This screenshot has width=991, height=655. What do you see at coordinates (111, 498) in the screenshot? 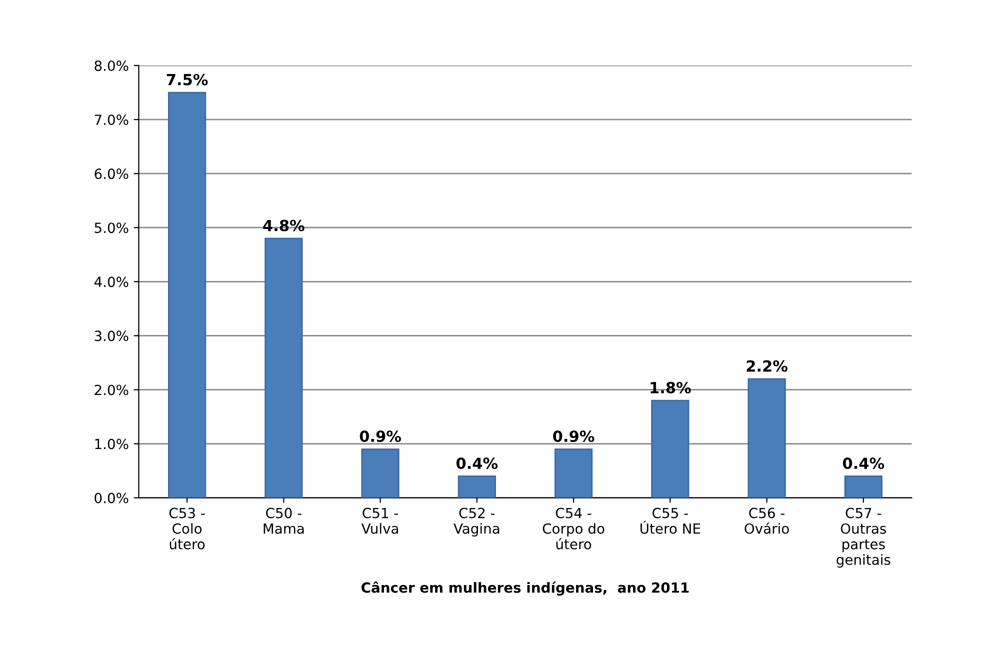
I see `y-tick-label: 0.0%` at bounding box center [111, 498].